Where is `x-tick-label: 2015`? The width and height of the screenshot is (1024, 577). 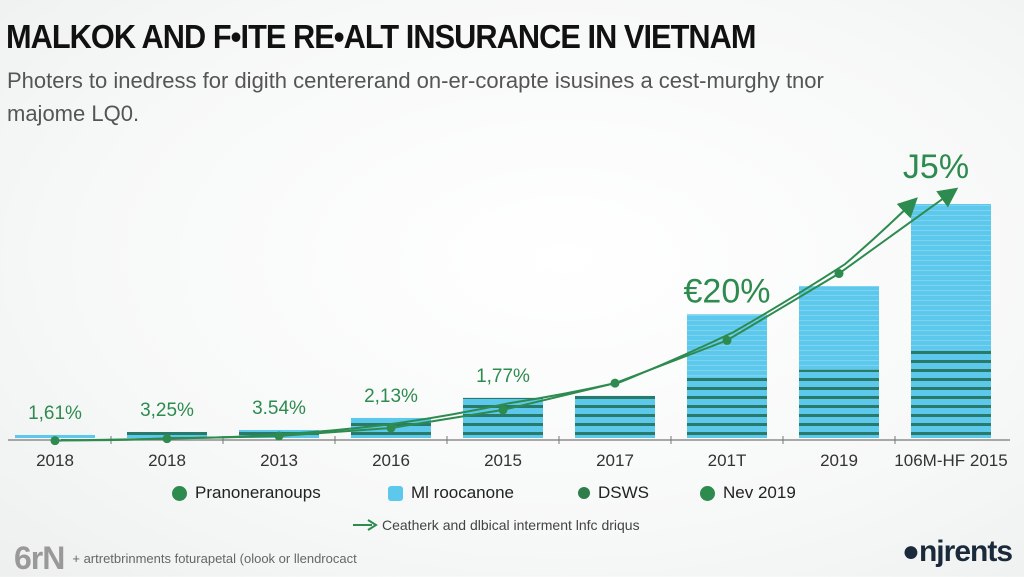 x-tick-label: 2015 is located at coordinates (503, 460).